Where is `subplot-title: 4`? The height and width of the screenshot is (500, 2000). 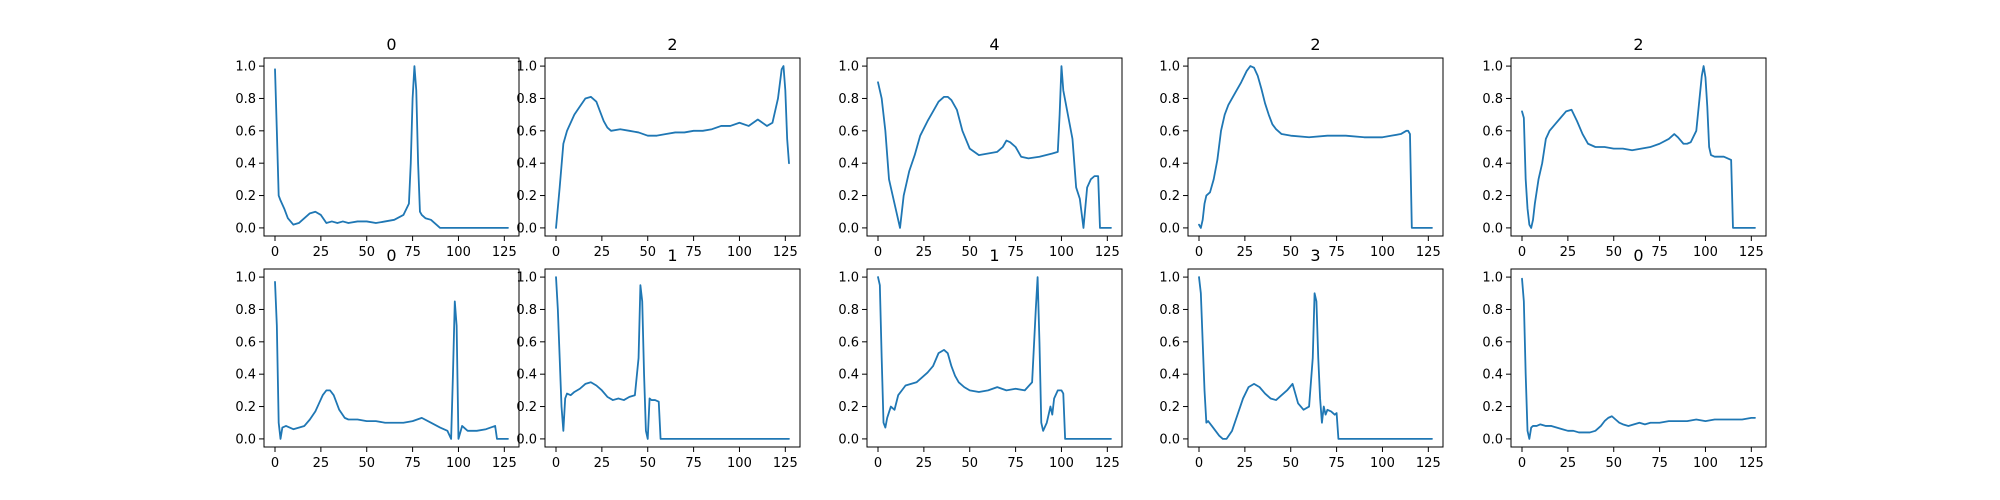 subplot-title: 4 is located at coordinates (994, 44).